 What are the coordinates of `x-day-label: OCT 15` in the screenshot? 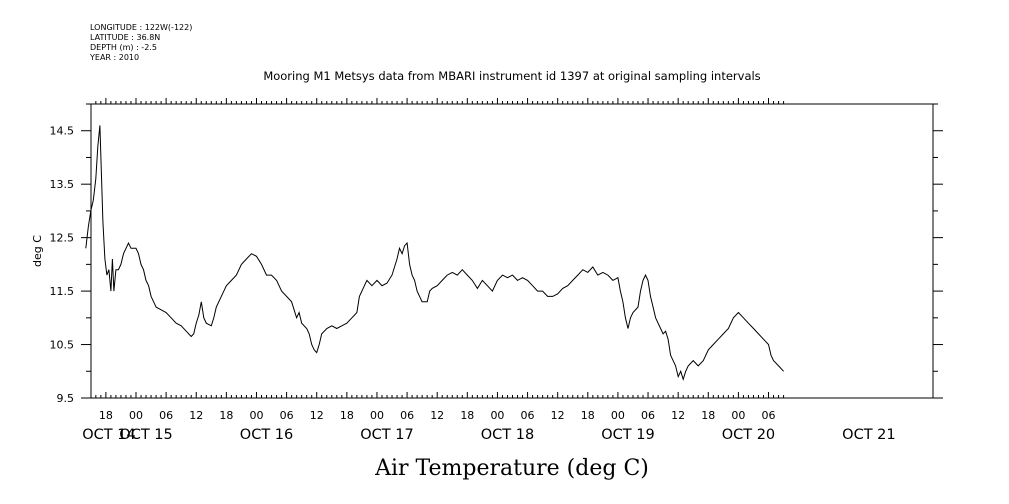 It's located at (145, 435).